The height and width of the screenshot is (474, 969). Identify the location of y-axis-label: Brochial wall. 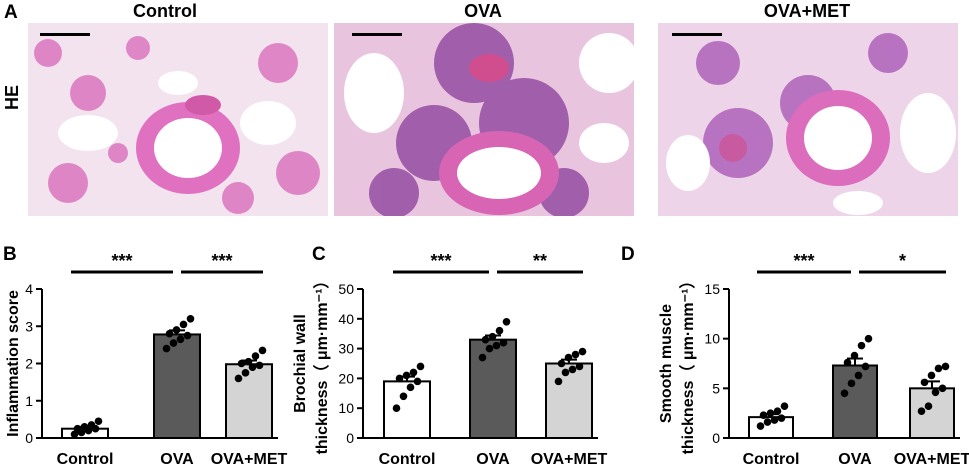
(300, 363).